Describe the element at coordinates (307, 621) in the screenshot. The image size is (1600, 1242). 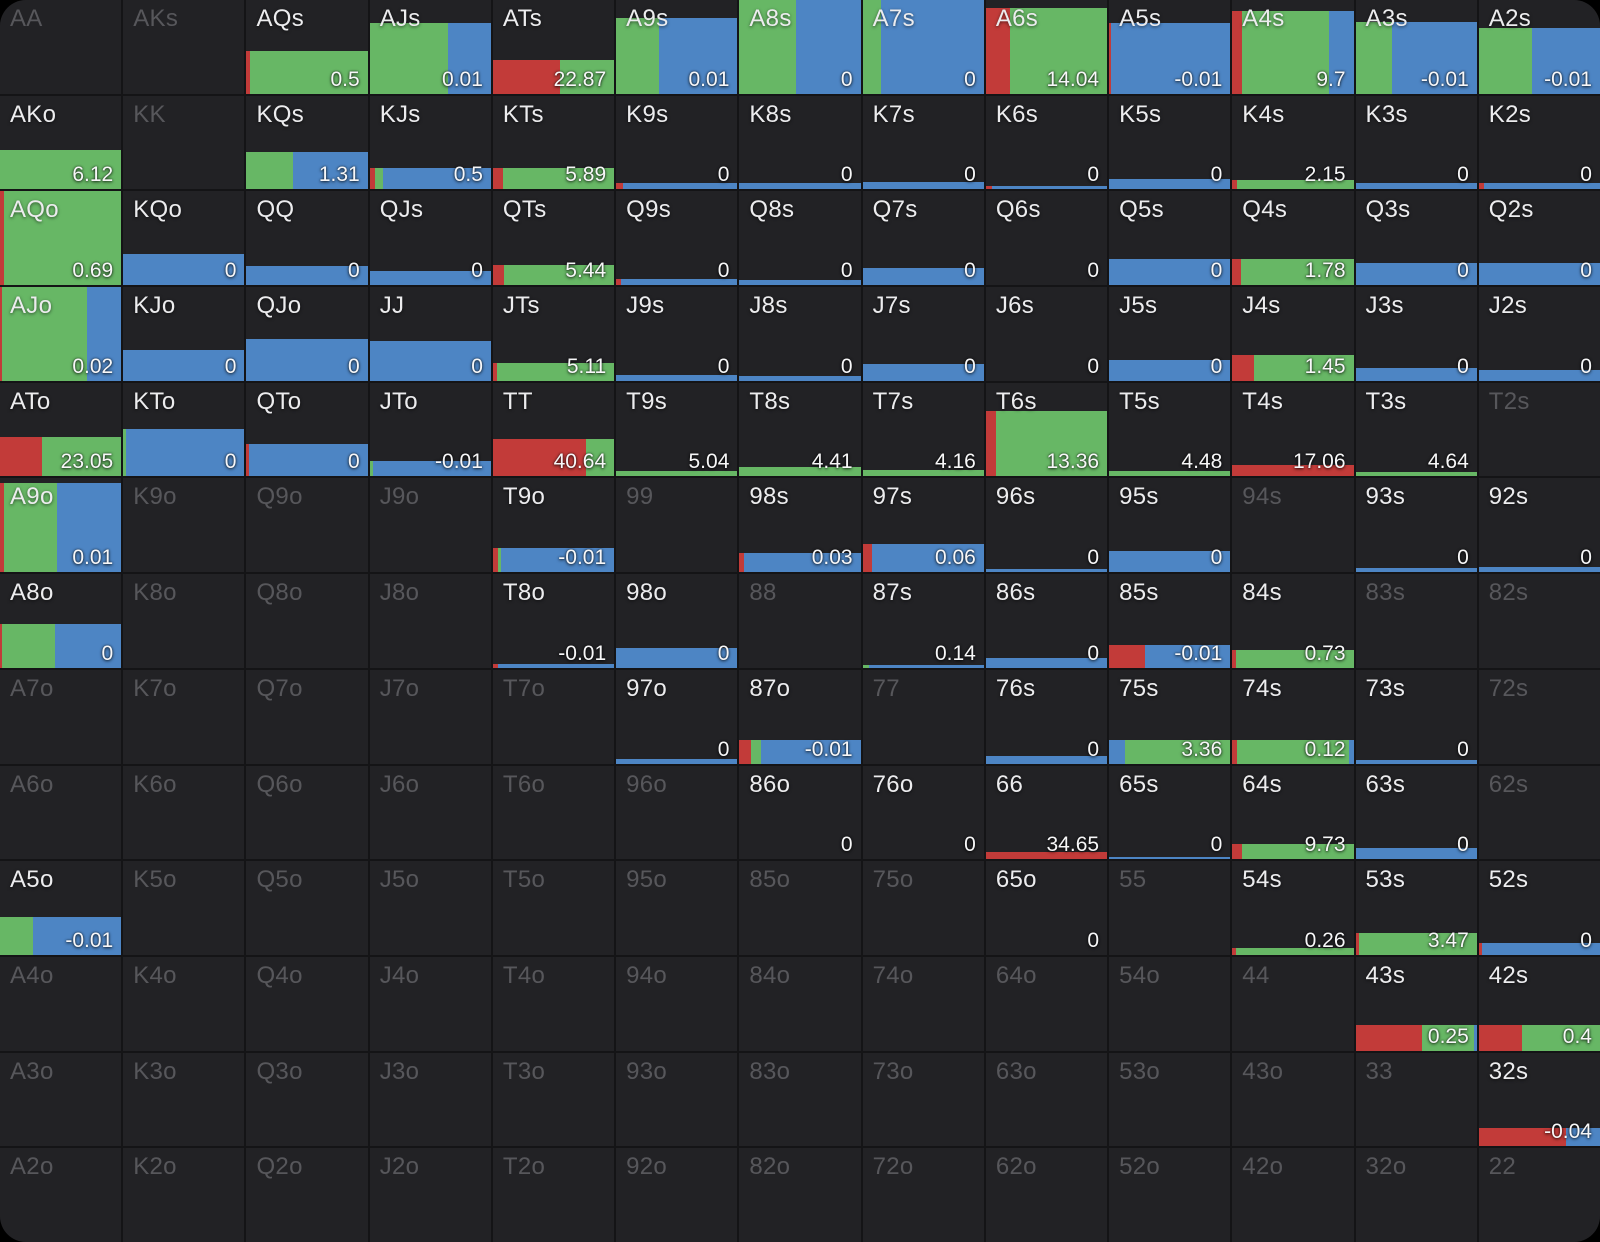
I see `cell-Q8o: Q8o` at that location.